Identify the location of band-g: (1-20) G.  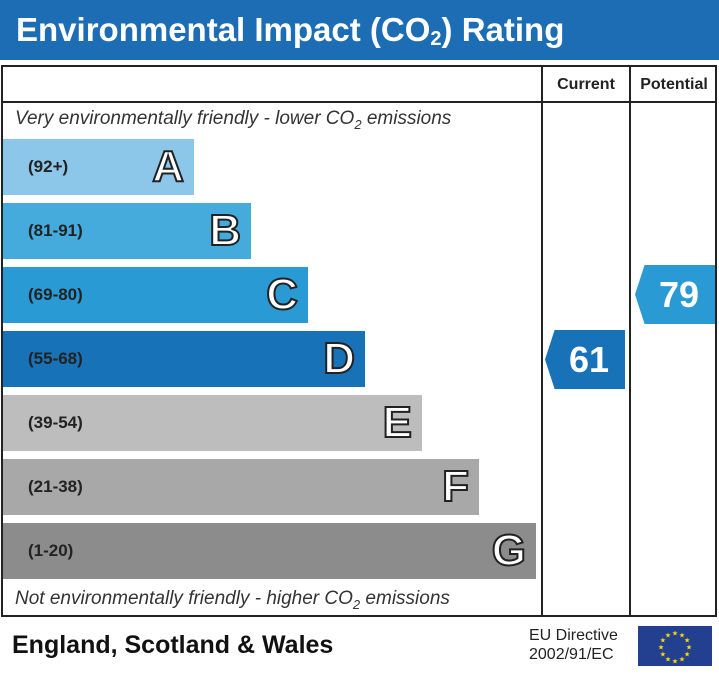
(269, 551).